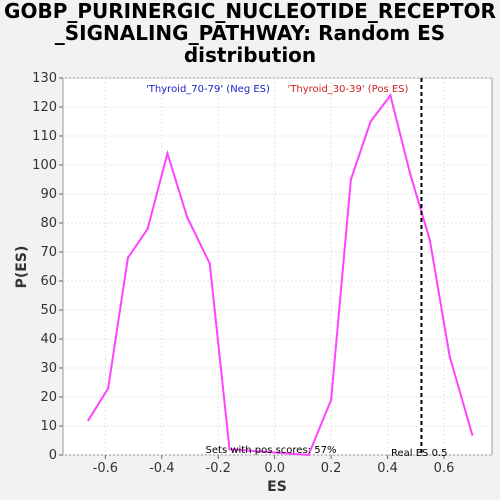  I want to click on x-tick-label: -0.4, so click(161, 468).